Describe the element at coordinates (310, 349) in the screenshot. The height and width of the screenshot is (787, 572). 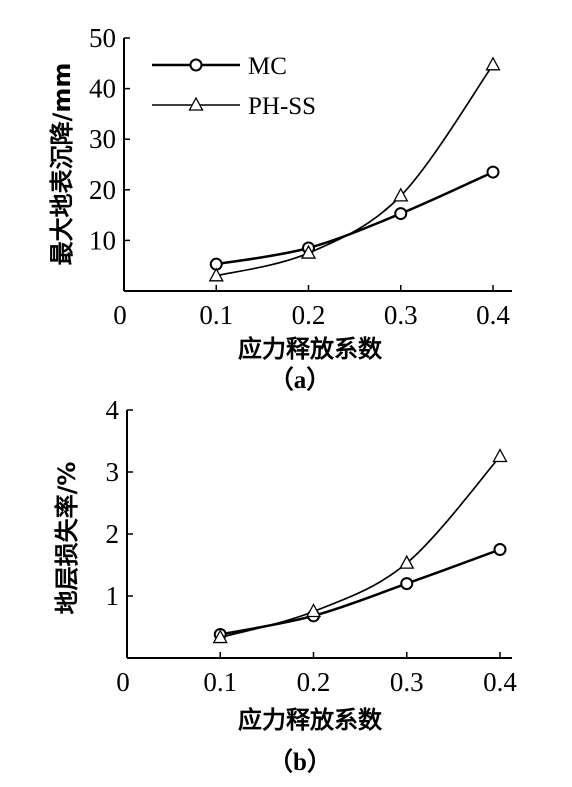
I see `x-axis-label-a: 应力释放系数` at that location.